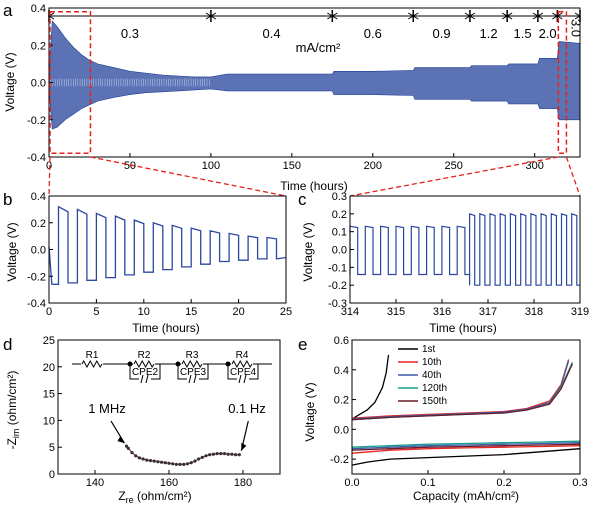 The height and width of the screenshot is (512, 600). Describe the element at coordinates (337, 286) in the screenshot. I see `panel-c-ytick-label: -0.2` at that location.